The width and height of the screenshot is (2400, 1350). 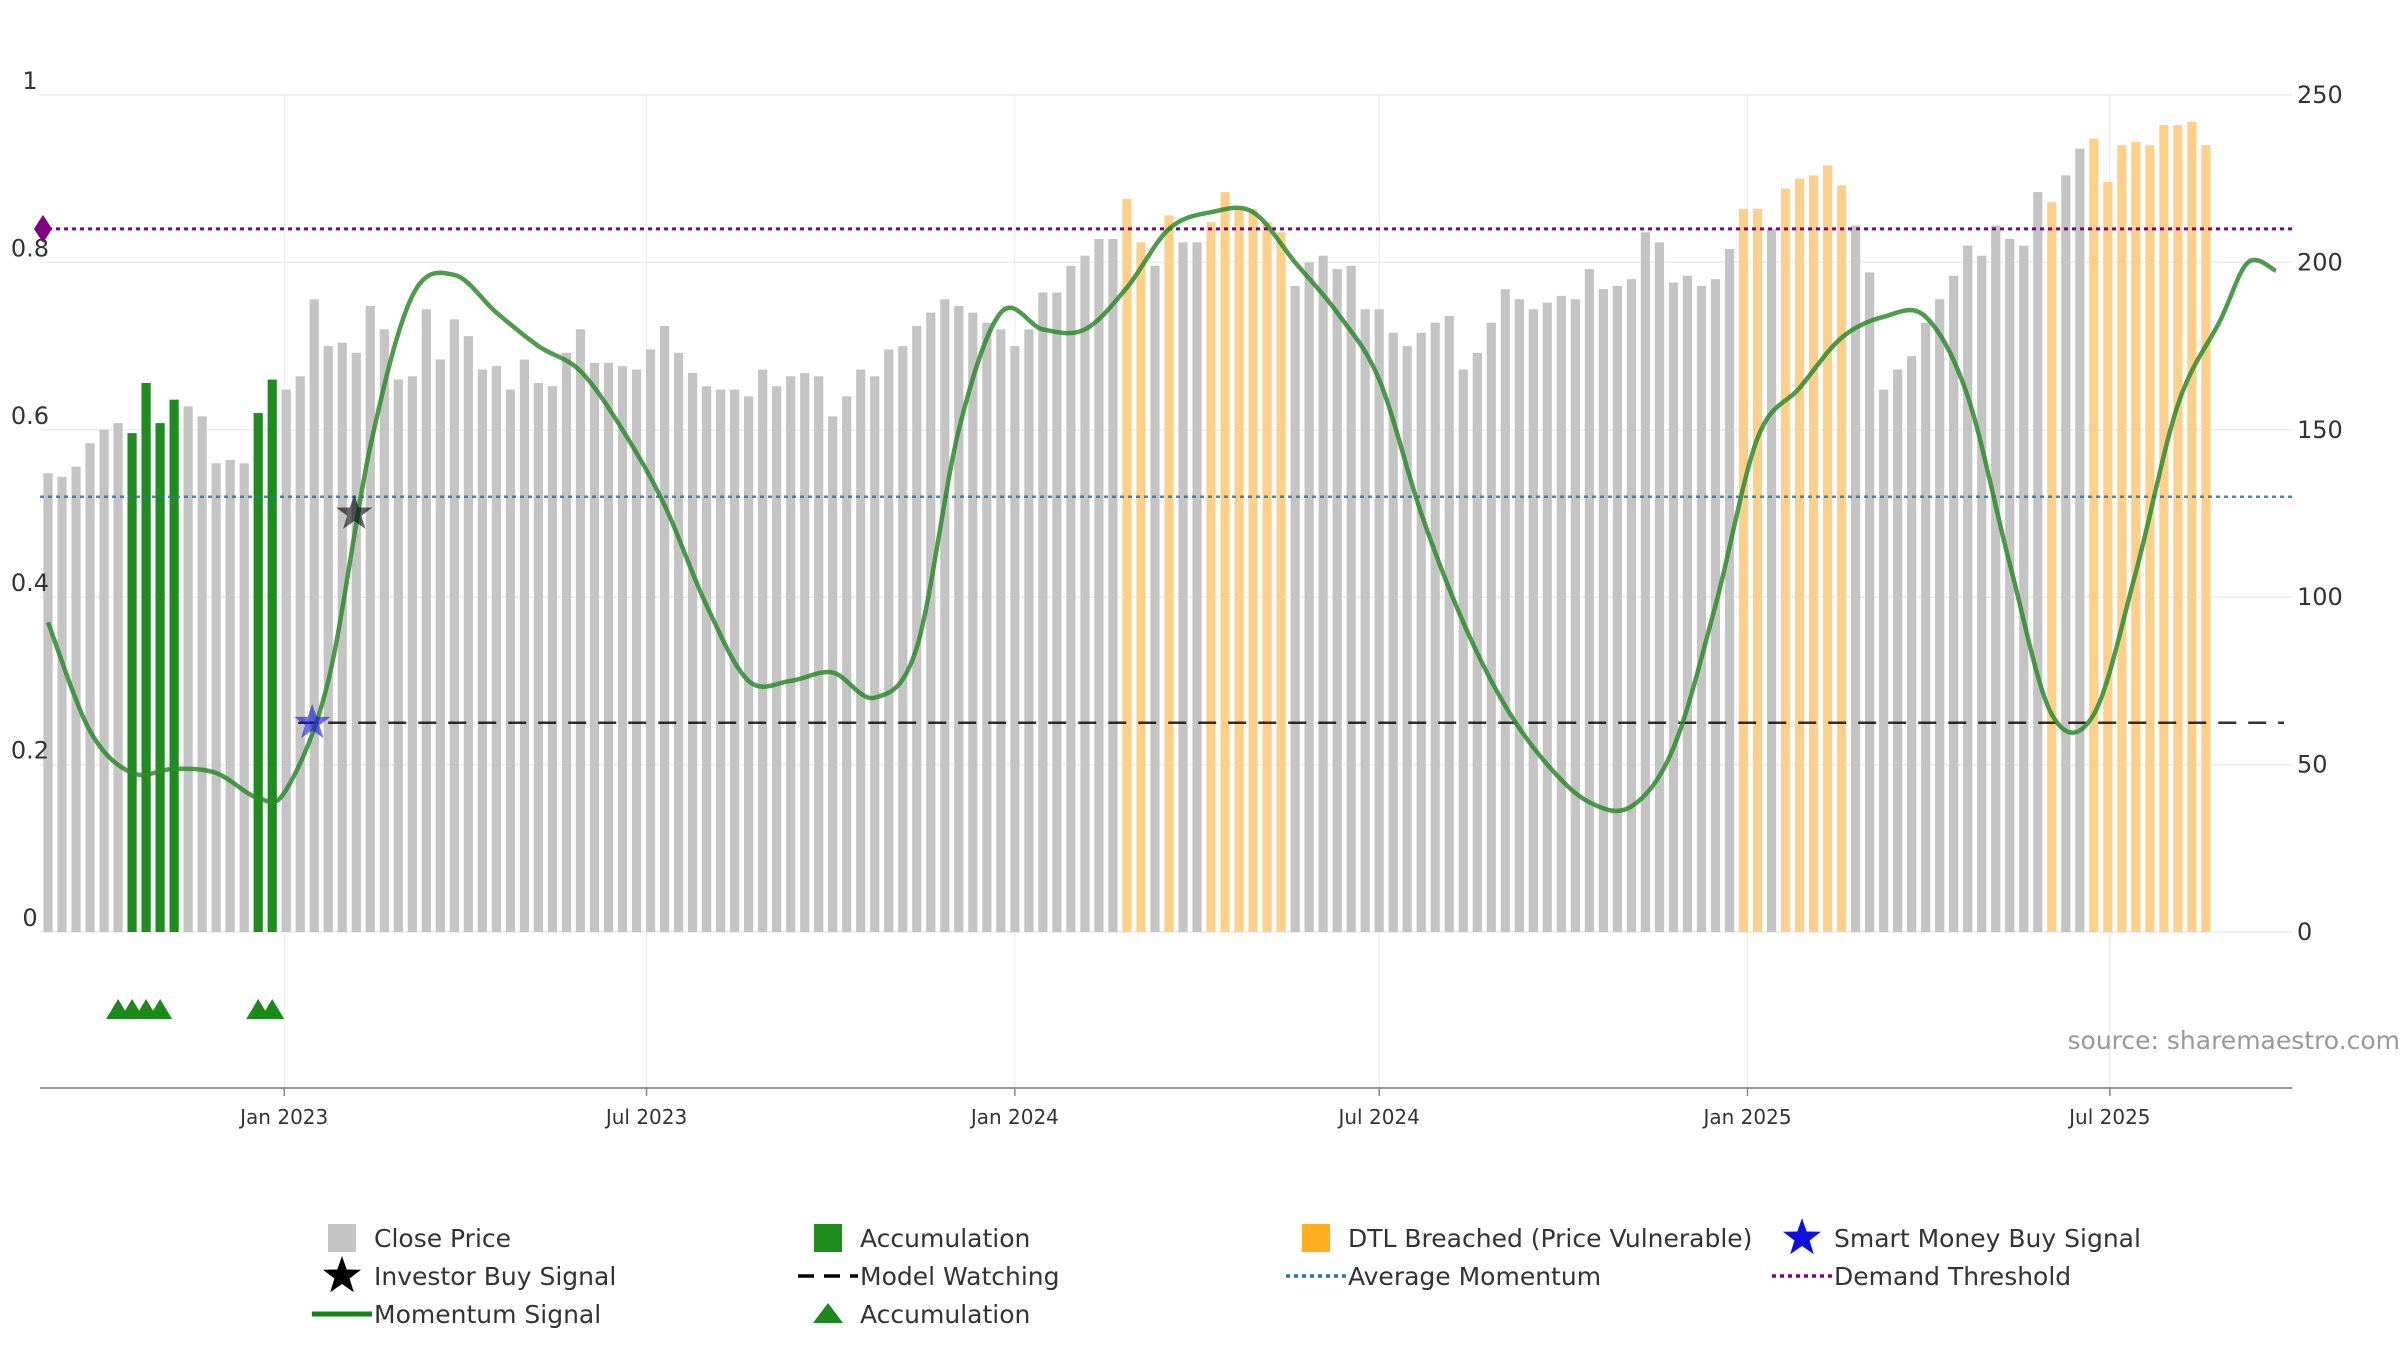 What do you see at coordinates (2320, 430) in the screenshot?
I see `y-right-tick-label: 150` at bounding box center [2320, 430].